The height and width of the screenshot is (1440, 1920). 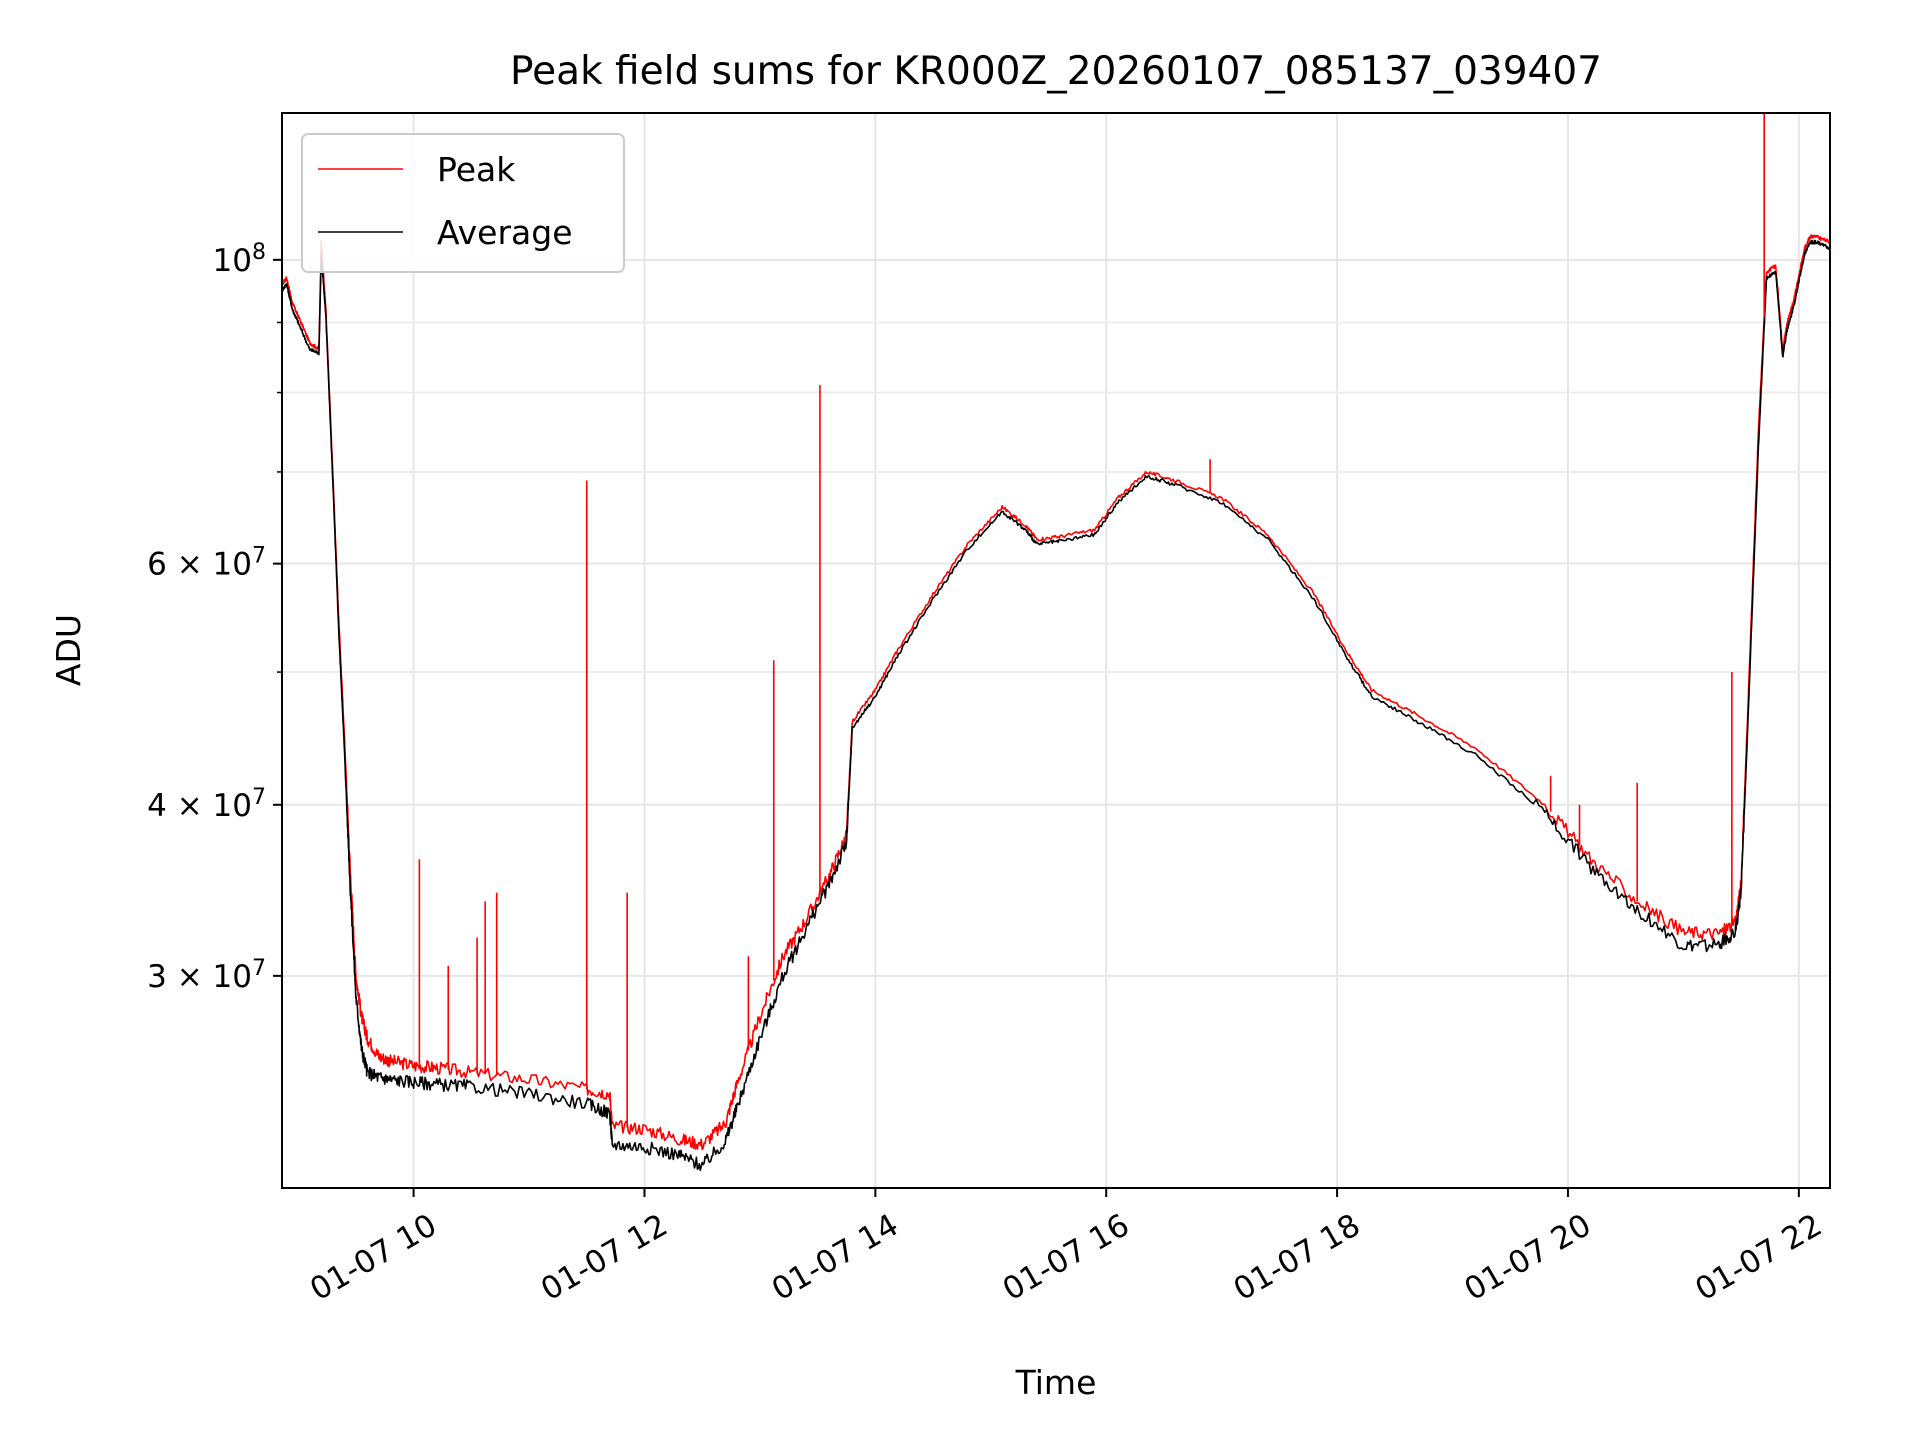 What do you see at coordinates (463, 203) in the screenshot?
I see `legend: Peak Average` at bounding box center [463, 203].